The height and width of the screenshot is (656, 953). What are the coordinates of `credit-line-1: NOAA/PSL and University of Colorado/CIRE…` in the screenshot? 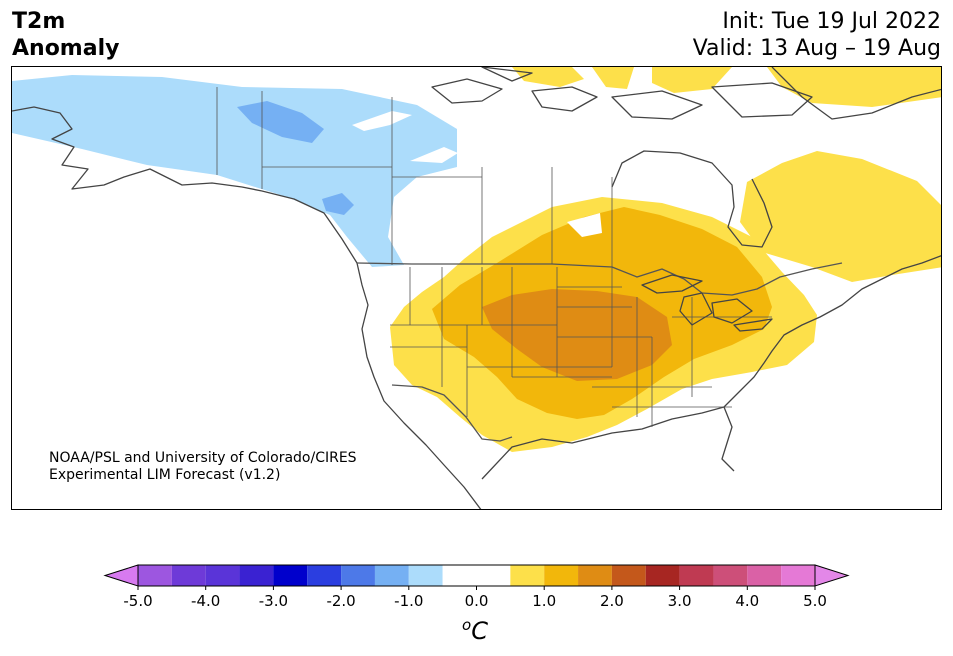 It's located at (203, 458).